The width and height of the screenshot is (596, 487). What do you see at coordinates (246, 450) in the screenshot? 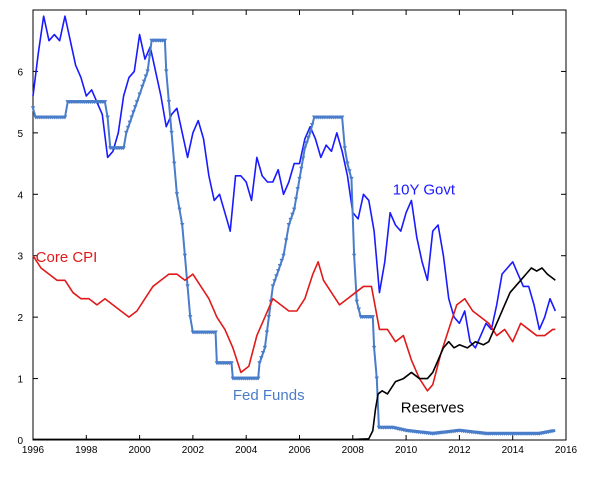
I see `x-tick-label: 2004` at bounding box center [246, 450].